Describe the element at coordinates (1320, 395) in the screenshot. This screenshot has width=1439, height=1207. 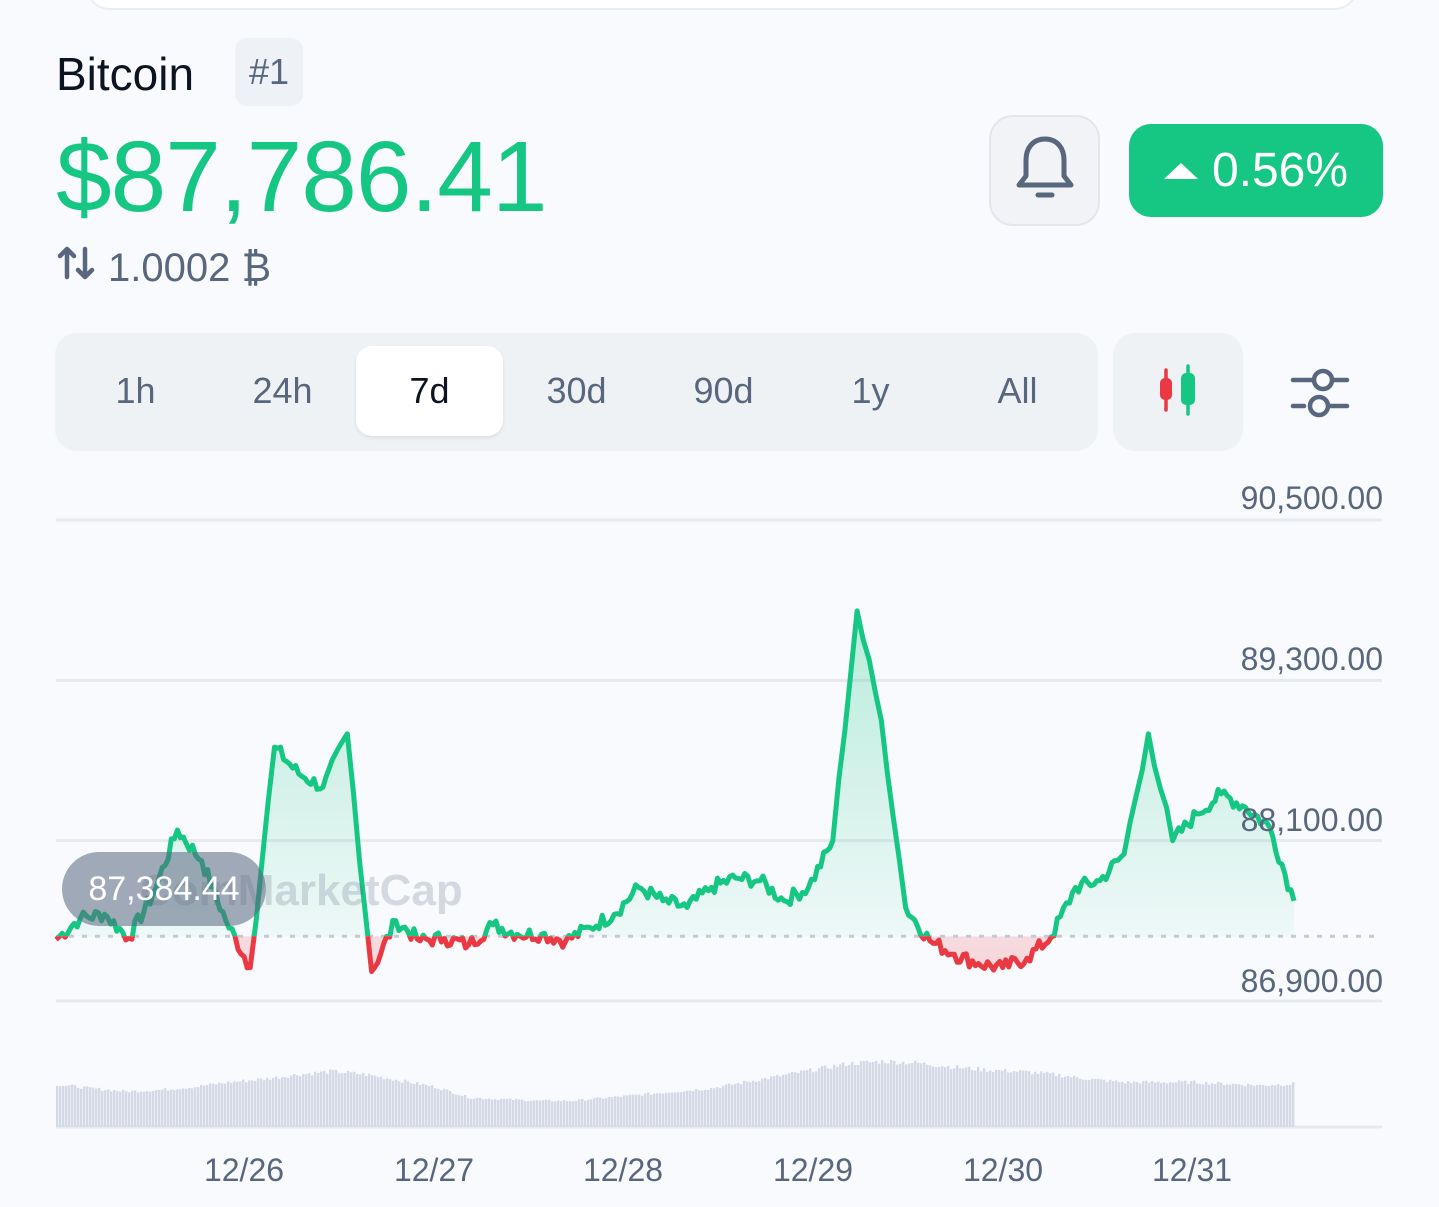
I see `chart-settings-button` at that location.